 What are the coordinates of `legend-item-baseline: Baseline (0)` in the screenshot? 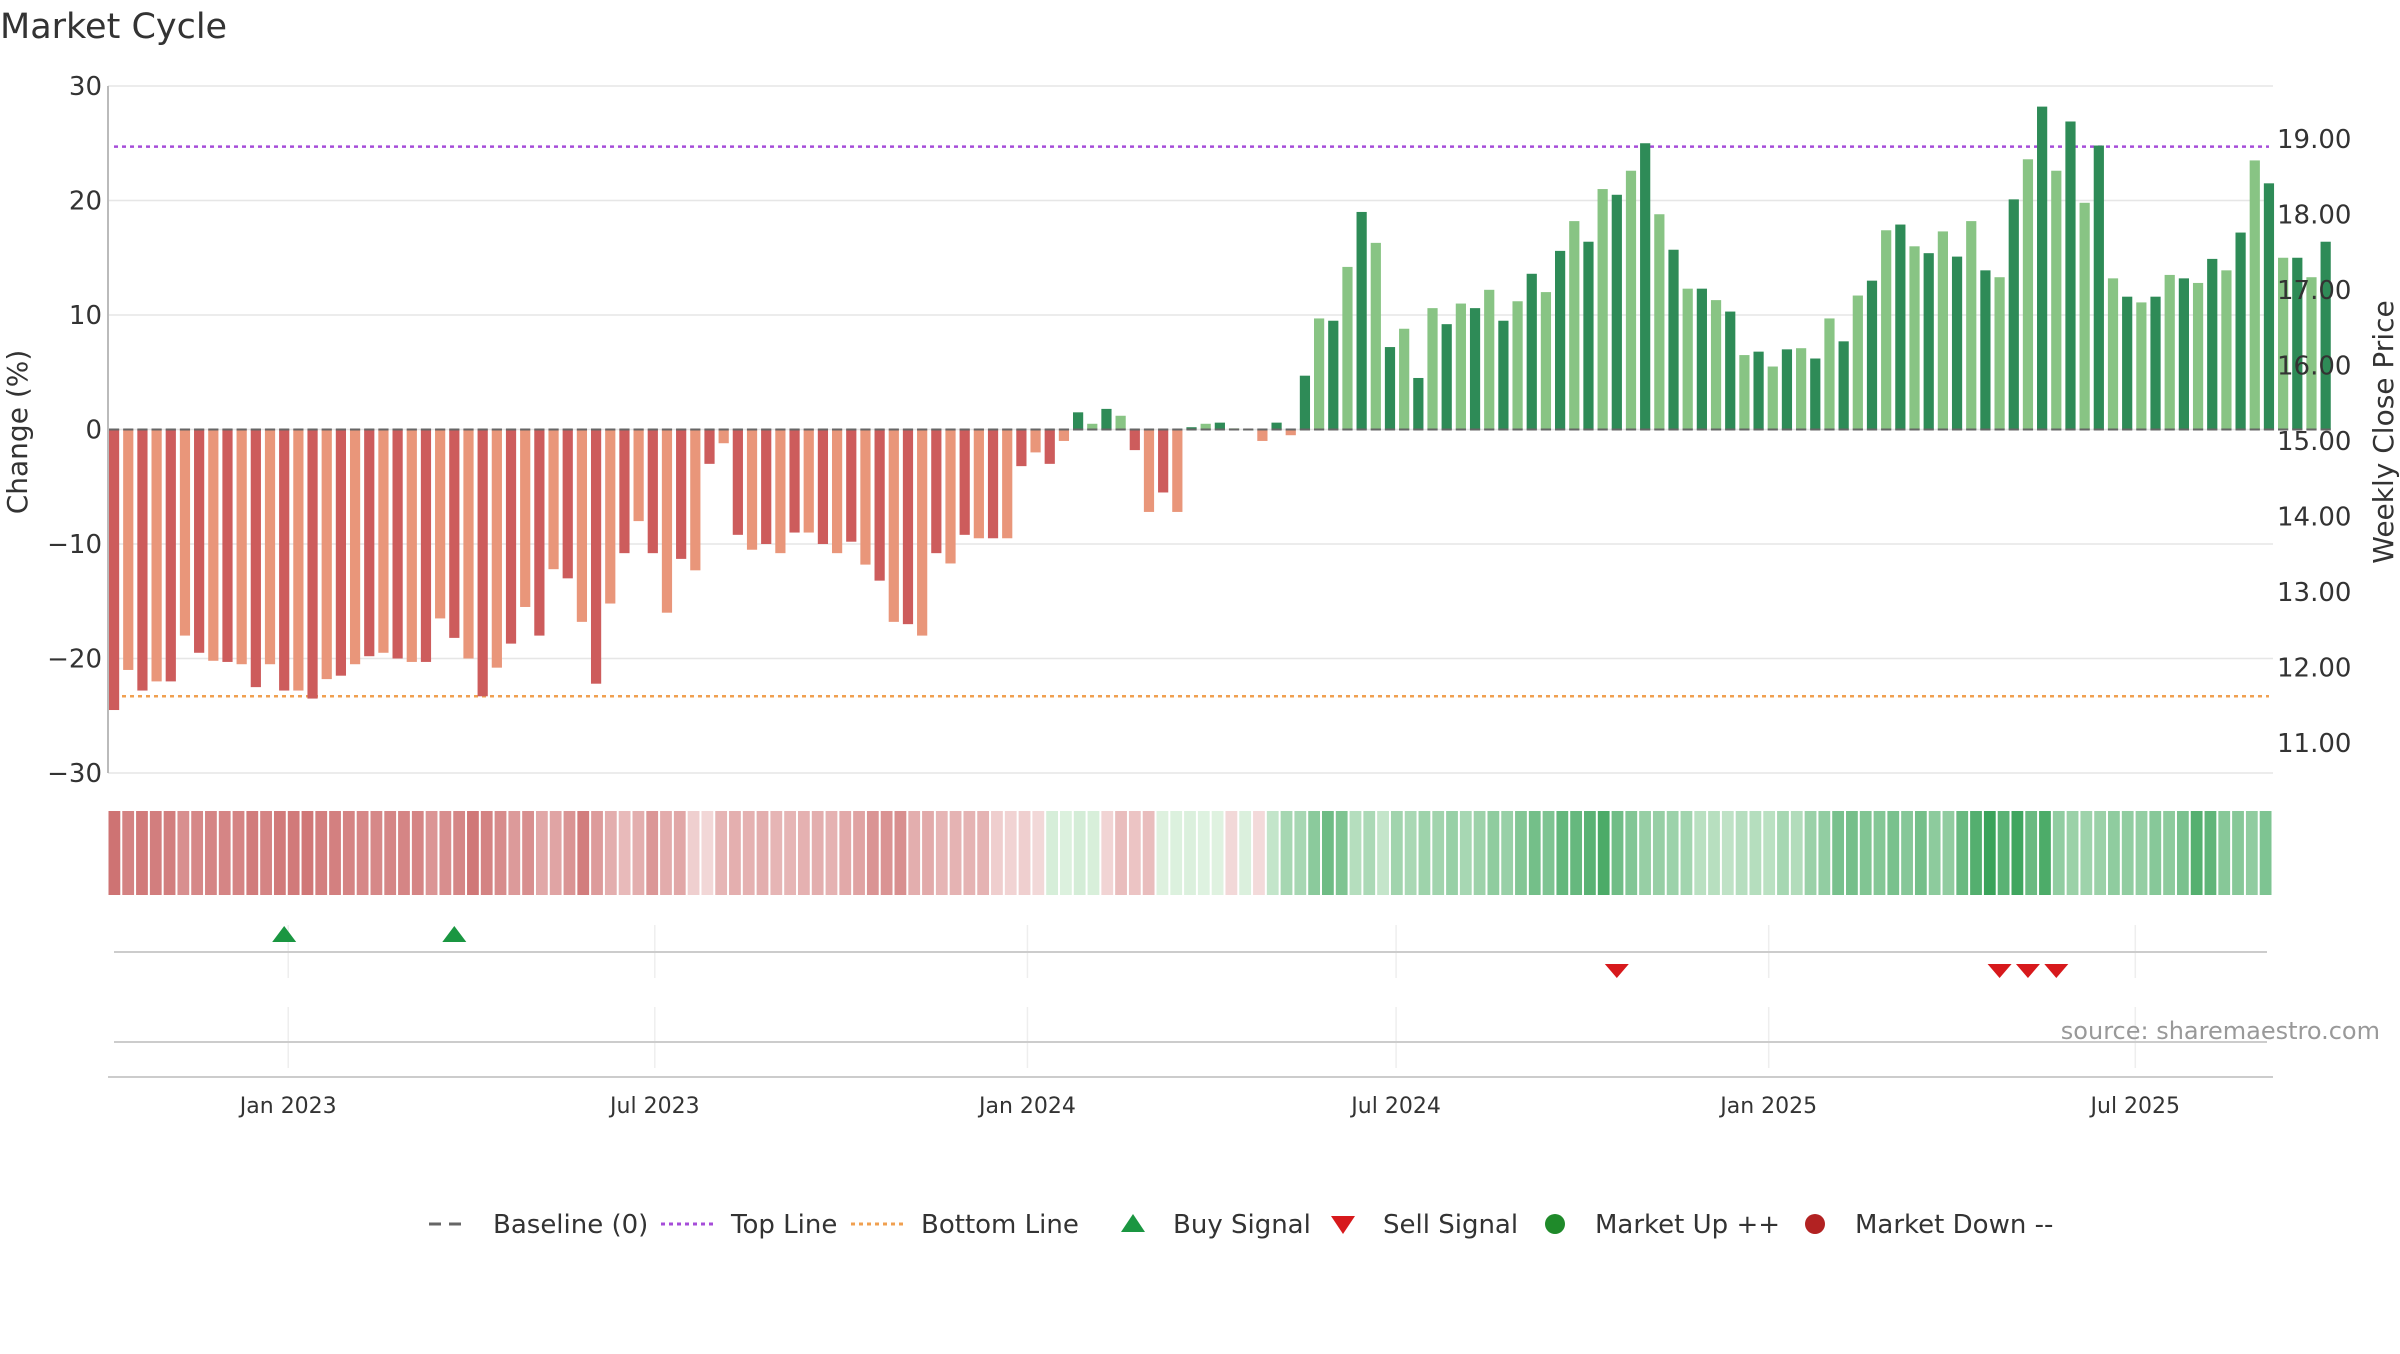 It's located at (538, 1225).